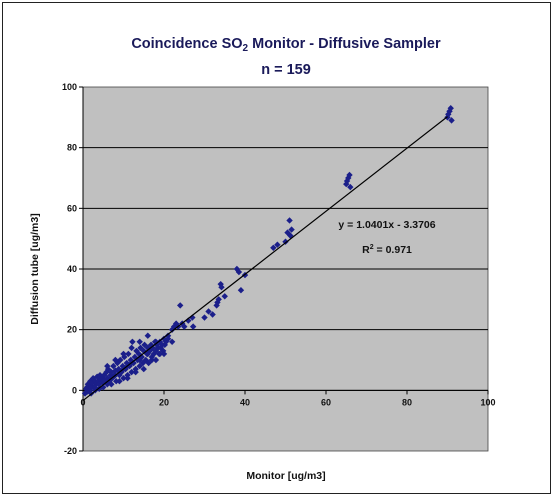 This screenshot has width=555, height=498. What do you see at coordinates (286, 70) in the screenshot?
I see `chart-subtitle: n = 159` at bounding box center [286, 70].